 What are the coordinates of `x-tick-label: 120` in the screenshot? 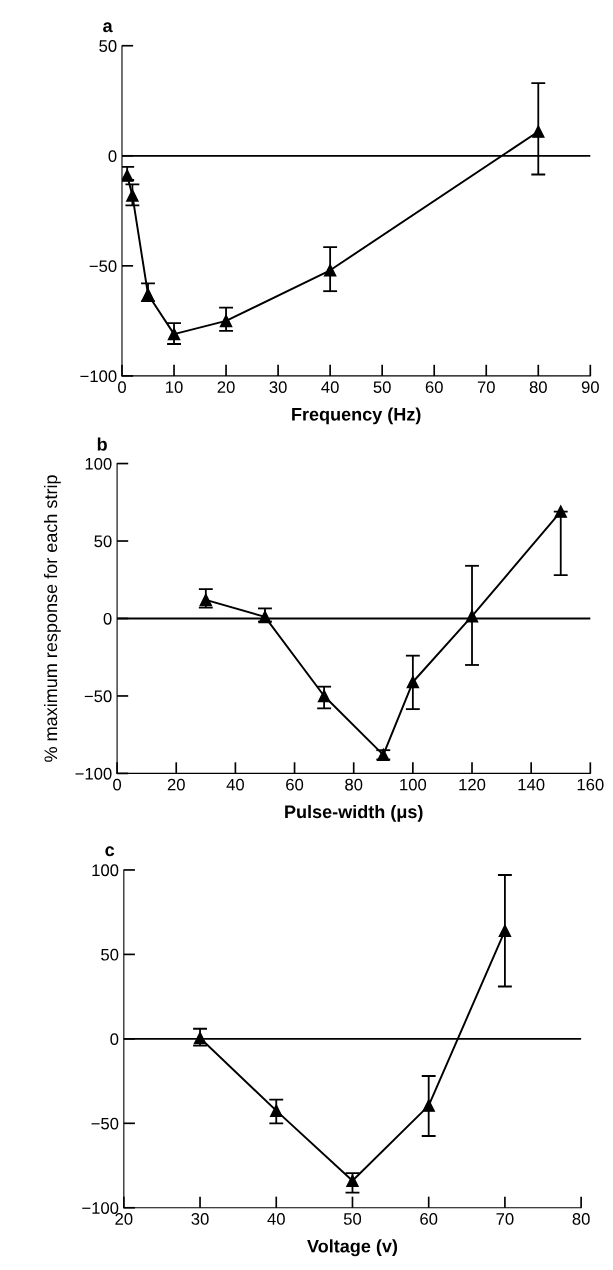 It's located at (472, 784).